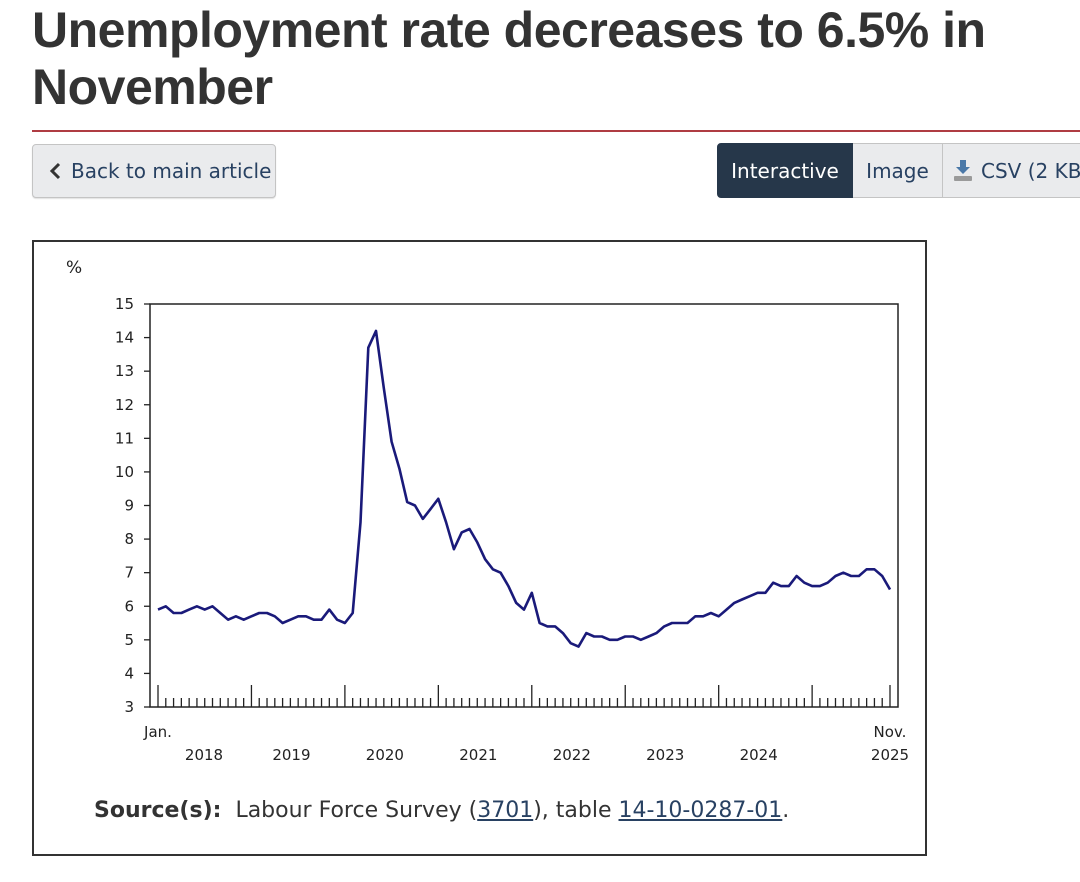 This screenshot has width=1080, height=882. What do you see at coordinates (124, 304) in the screenshot?
I see `y-tick-label: 15` at bounding box center [124, 304].